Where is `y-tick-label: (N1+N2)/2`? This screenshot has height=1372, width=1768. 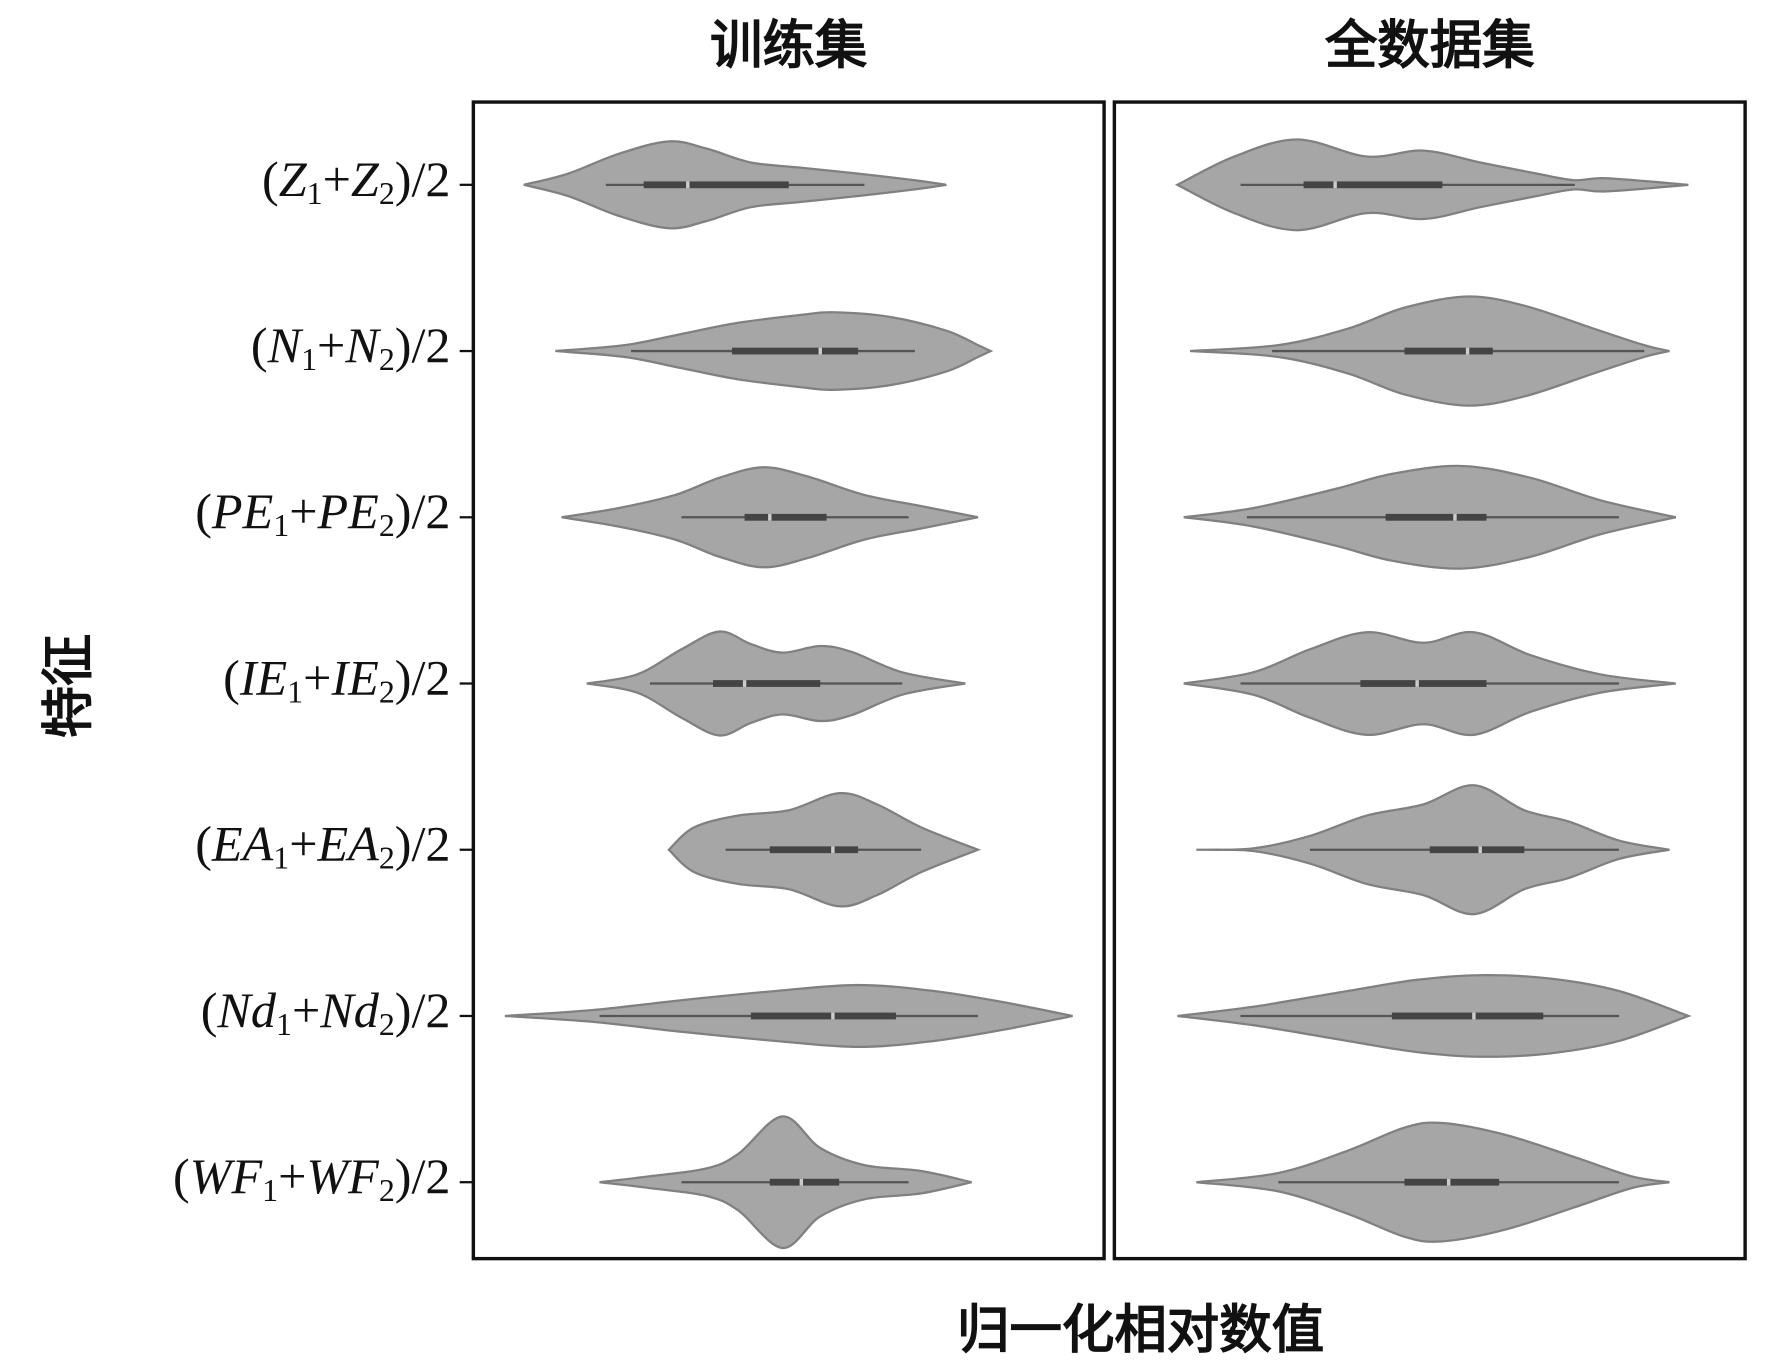
y-tick-label: (N1+N2)/2 is located at coordinates (351, 347).